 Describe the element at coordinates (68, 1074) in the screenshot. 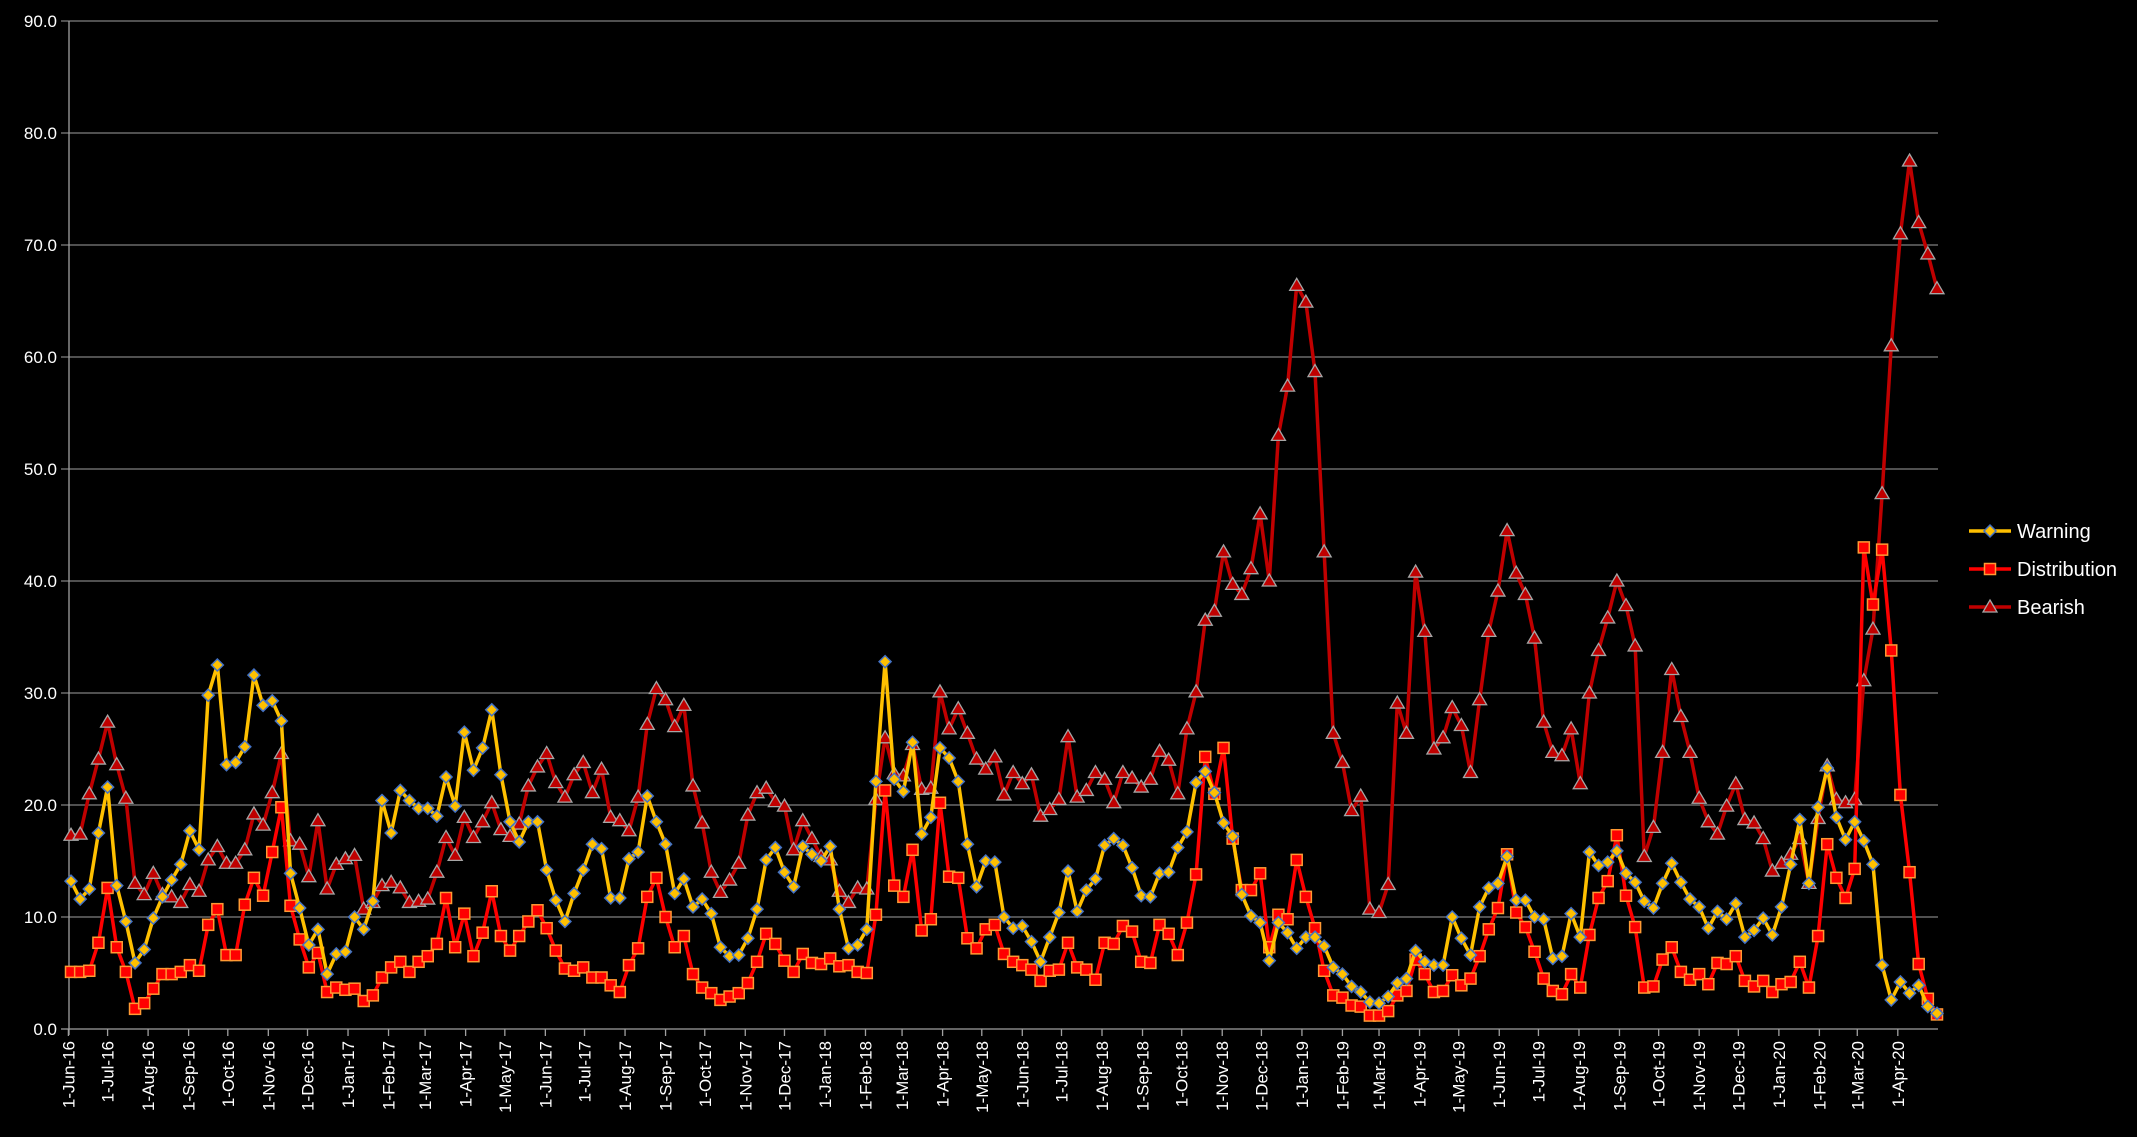

I see `x-tick-label: 1-Jun-16` at that location.